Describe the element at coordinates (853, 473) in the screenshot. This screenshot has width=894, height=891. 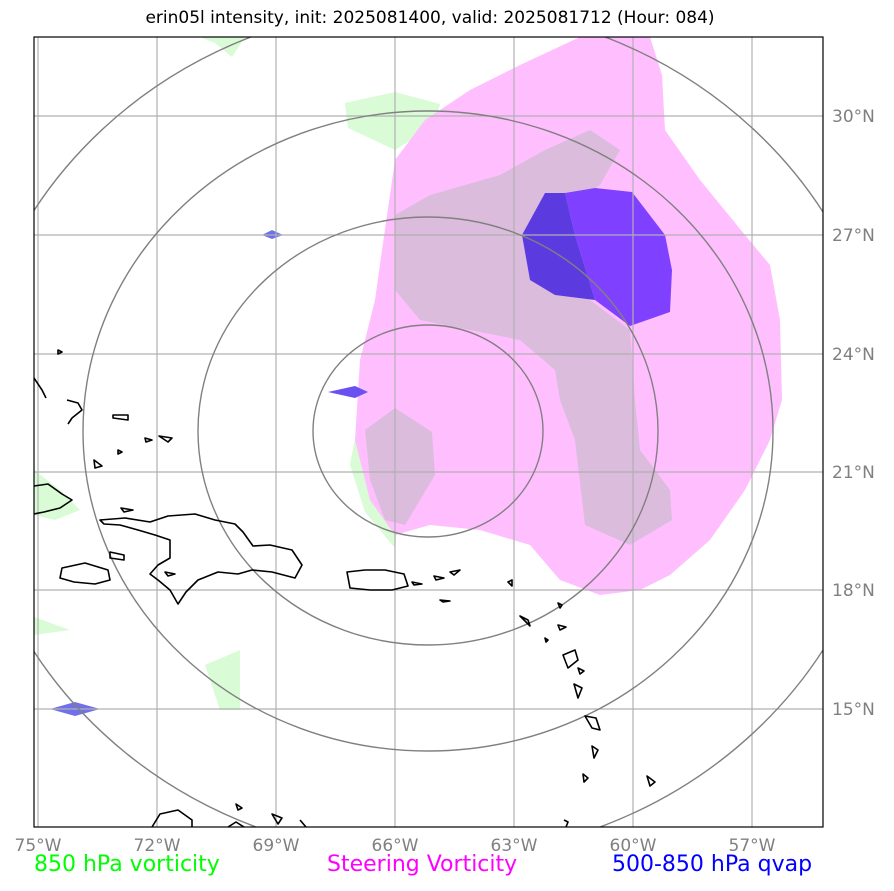
I see `lat-tick-21n: 21°N` at that location.